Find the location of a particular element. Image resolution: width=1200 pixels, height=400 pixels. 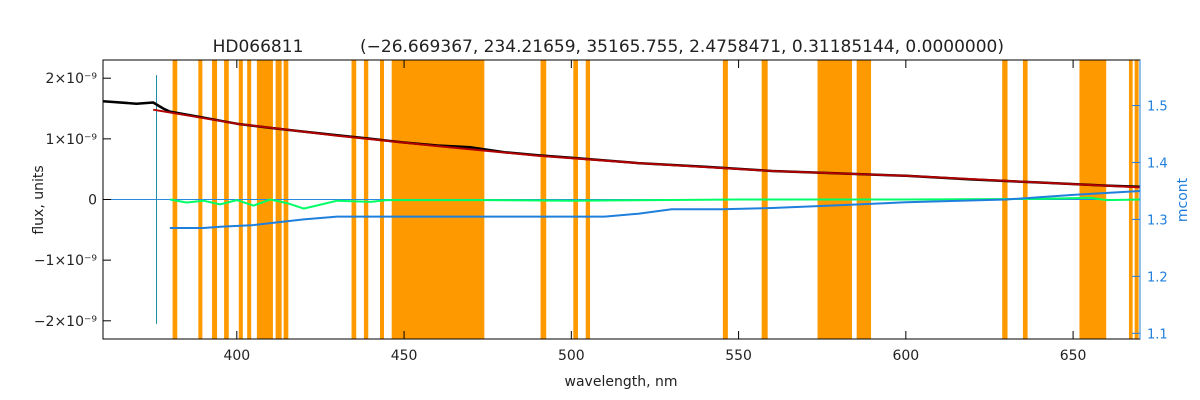

x-tick-label: 600 is located at coordinates (905, 356).